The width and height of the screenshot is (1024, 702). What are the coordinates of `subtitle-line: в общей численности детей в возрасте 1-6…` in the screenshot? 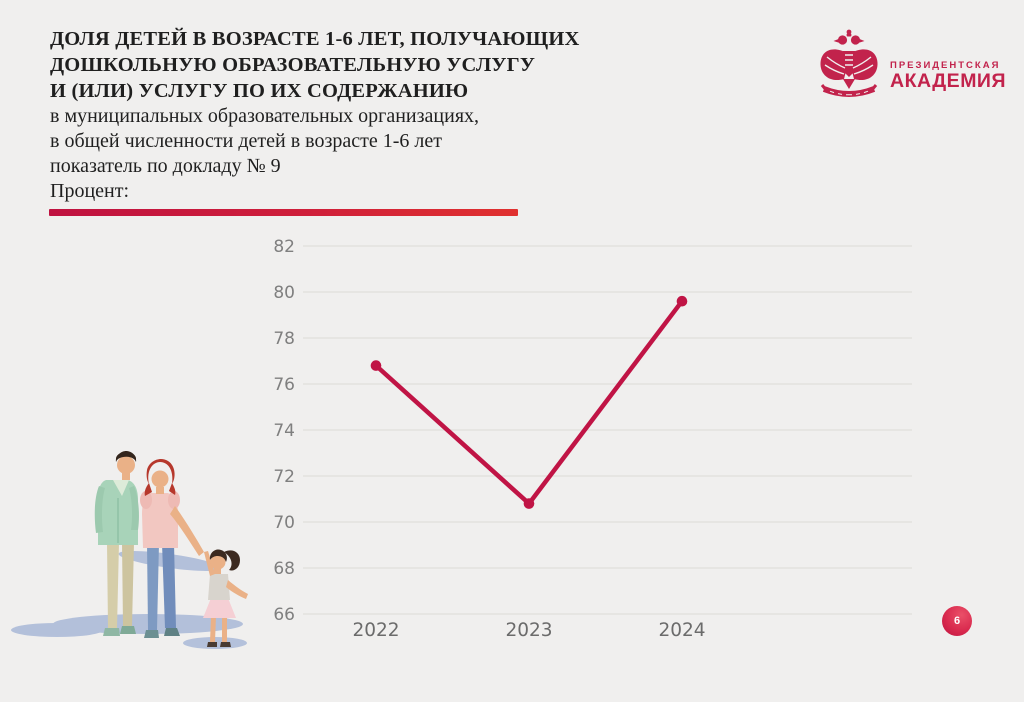 It's located at (246, 141).